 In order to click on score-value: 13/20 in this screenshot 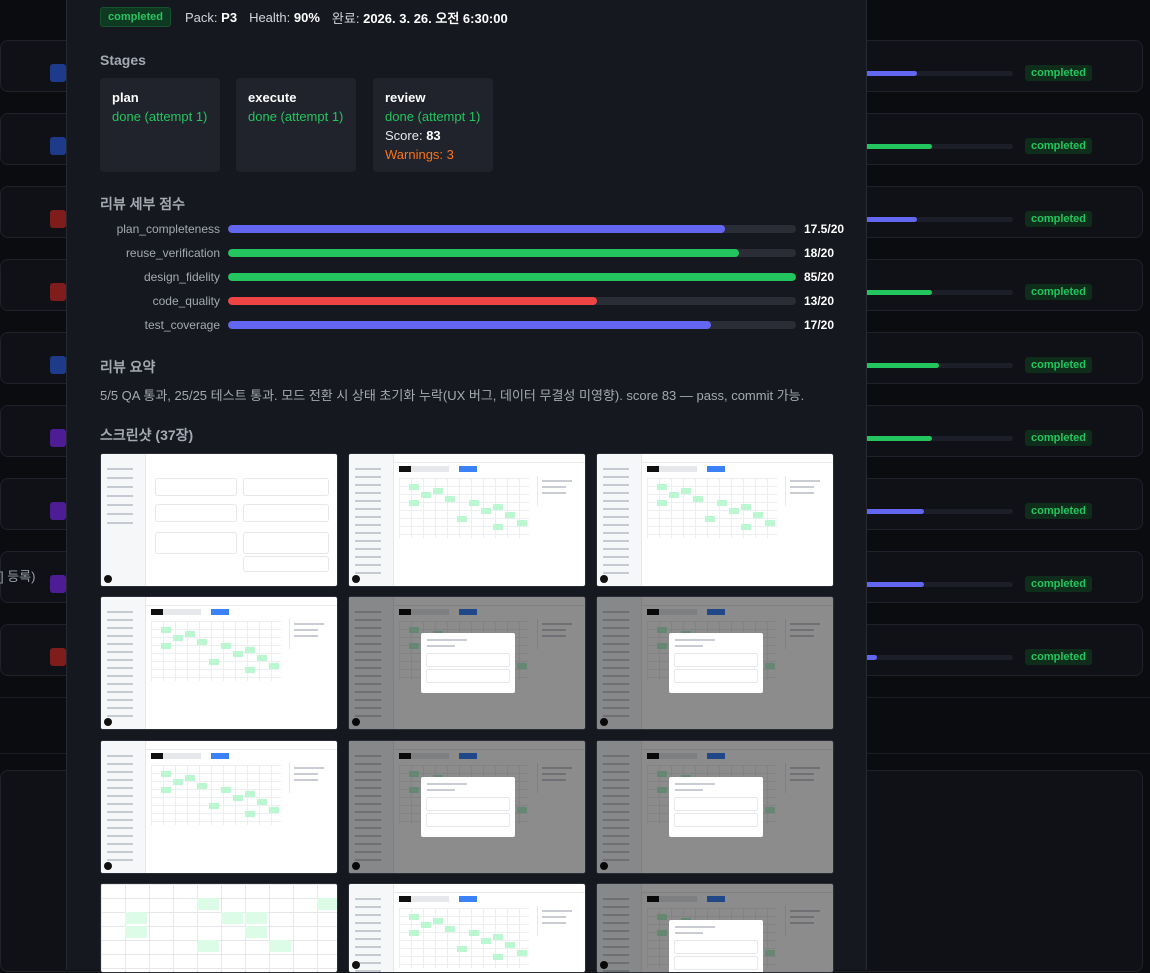, I will do `click(819, 301)`.